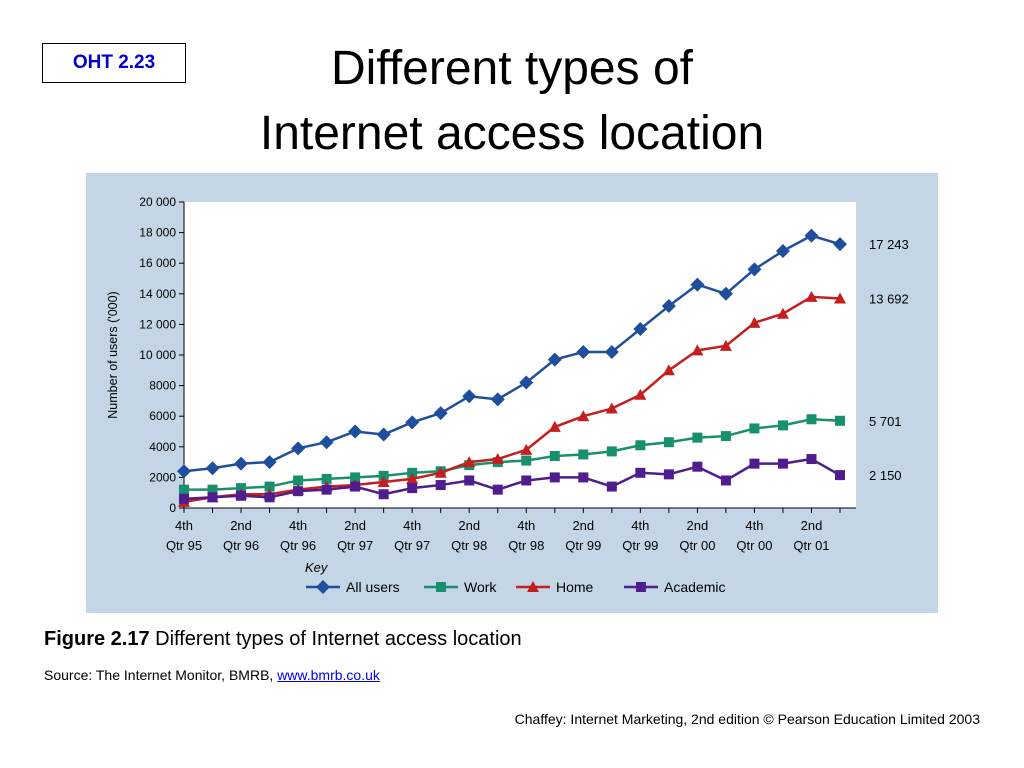 The image size is (1024, 768). I want to click on legend: Key All users Work Home Academic, so click(515, 577).